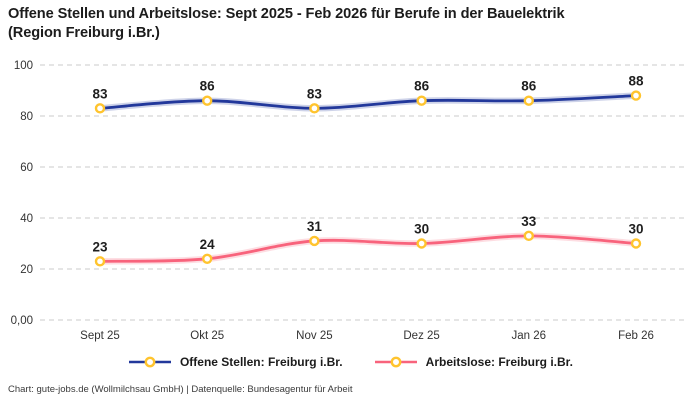 Image resolution: width=700 pixels, height=400 pixels. Describe the element at coordinates (26, 117) in the screenshot. I see `y-axis-tick-label: 80` at that location.